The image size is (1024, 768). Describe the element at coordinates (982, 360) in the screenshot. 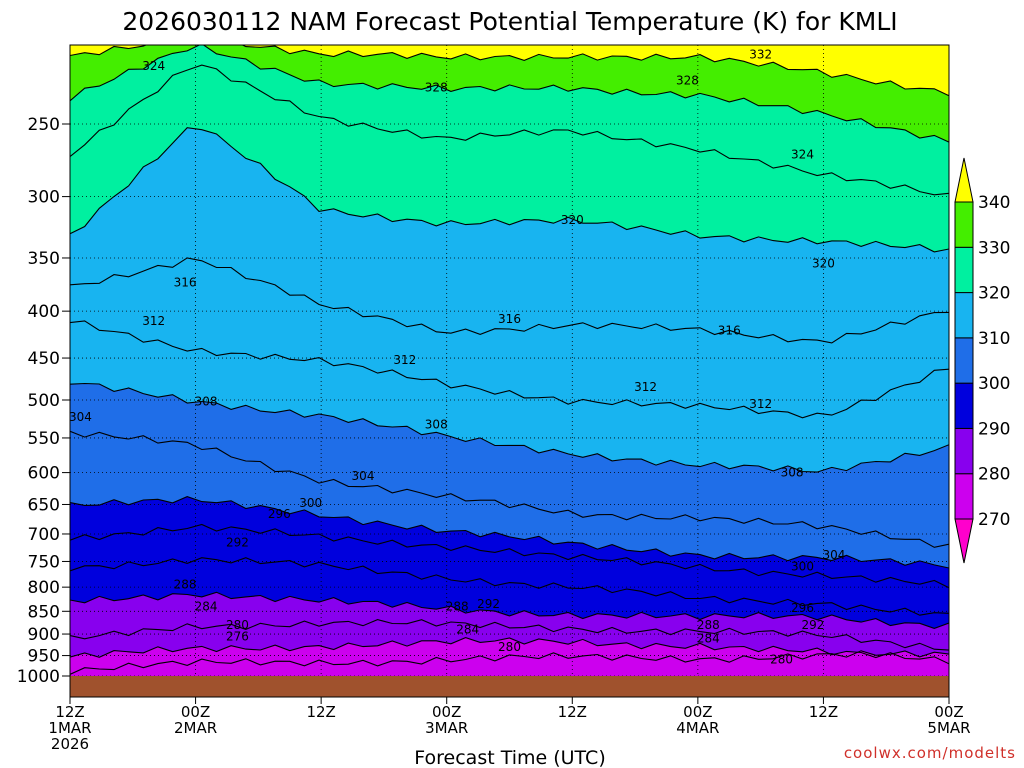

I see `colorbar: 270 280 290 300 310 320 330 340` at that location.